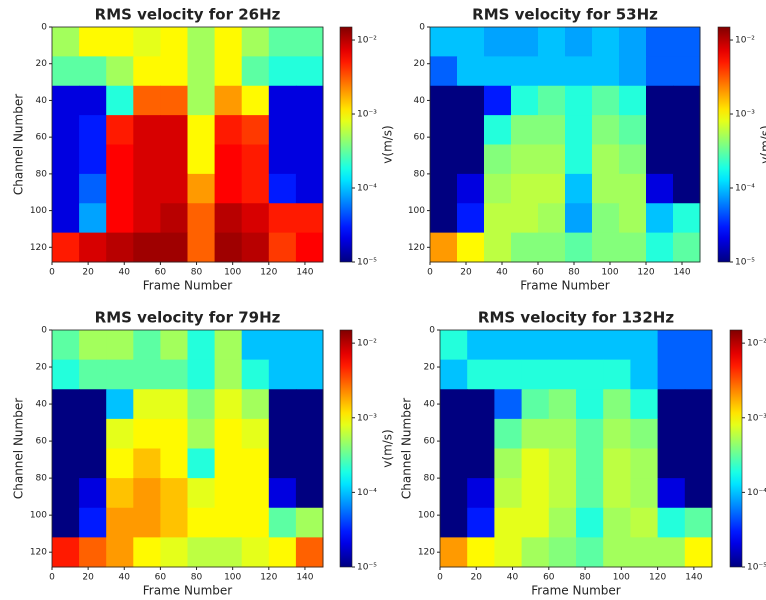 The image size is (766, 600). I want to click on x-tick-label: 20, so click(88, 578).